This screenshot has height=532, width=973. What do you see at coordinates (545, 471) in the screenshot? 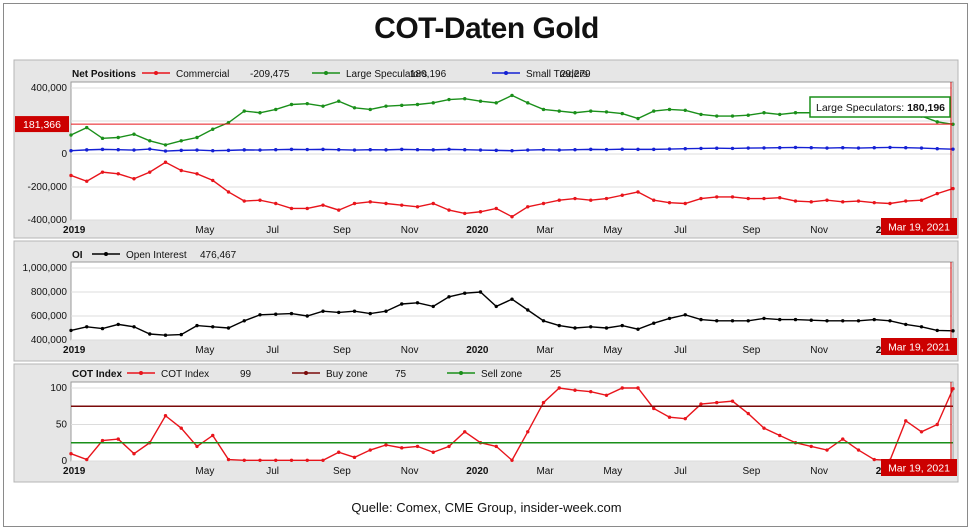
I see `x-tick-label: Mar` at bounding box center [545, 471].